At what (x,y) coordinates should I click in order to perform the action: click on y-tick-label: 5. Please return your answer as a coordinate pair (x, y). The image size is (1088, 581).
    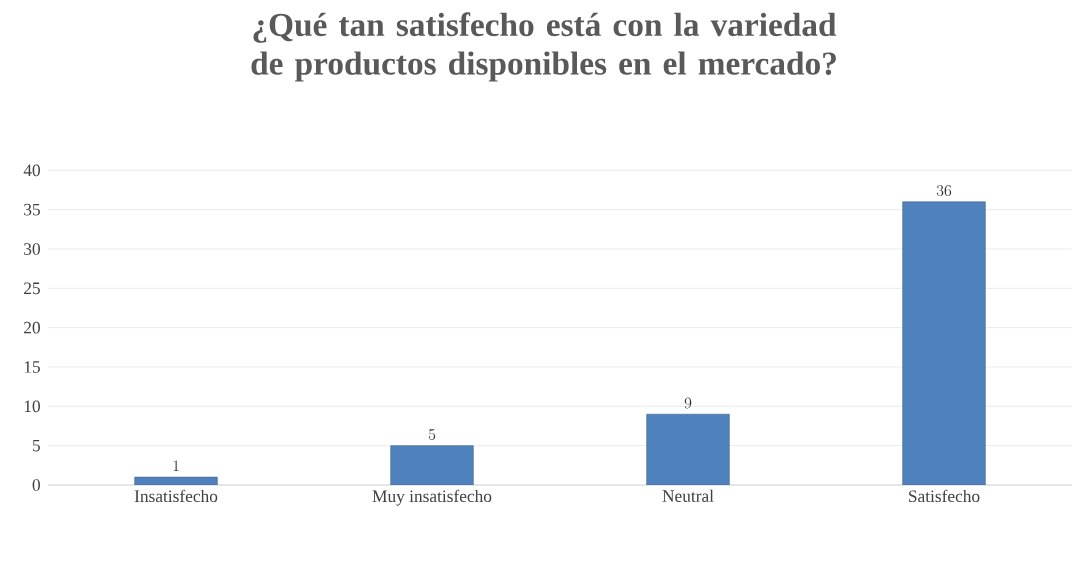
    Looking at the image, I should click on (36, 445).